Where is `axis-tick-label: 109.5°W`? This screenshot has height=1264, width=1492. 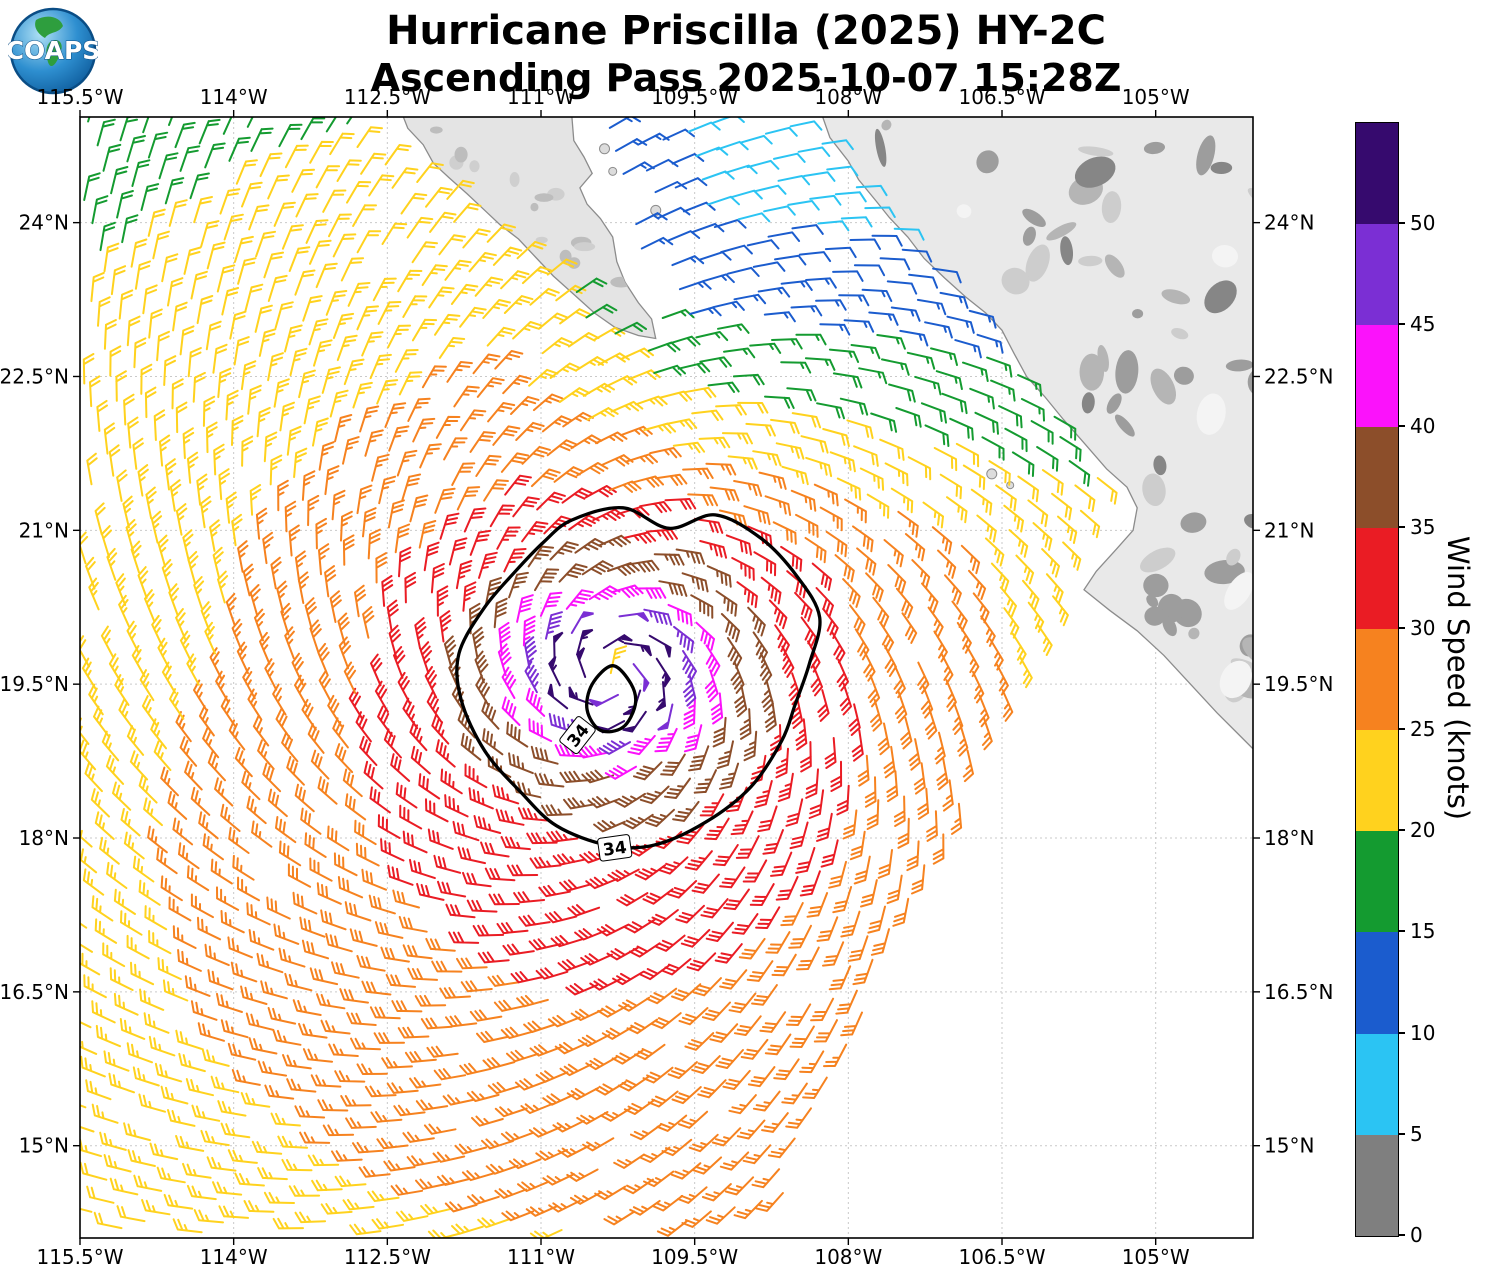 axis-tick-label: 109.5°W is located at coordinates (694, 97).